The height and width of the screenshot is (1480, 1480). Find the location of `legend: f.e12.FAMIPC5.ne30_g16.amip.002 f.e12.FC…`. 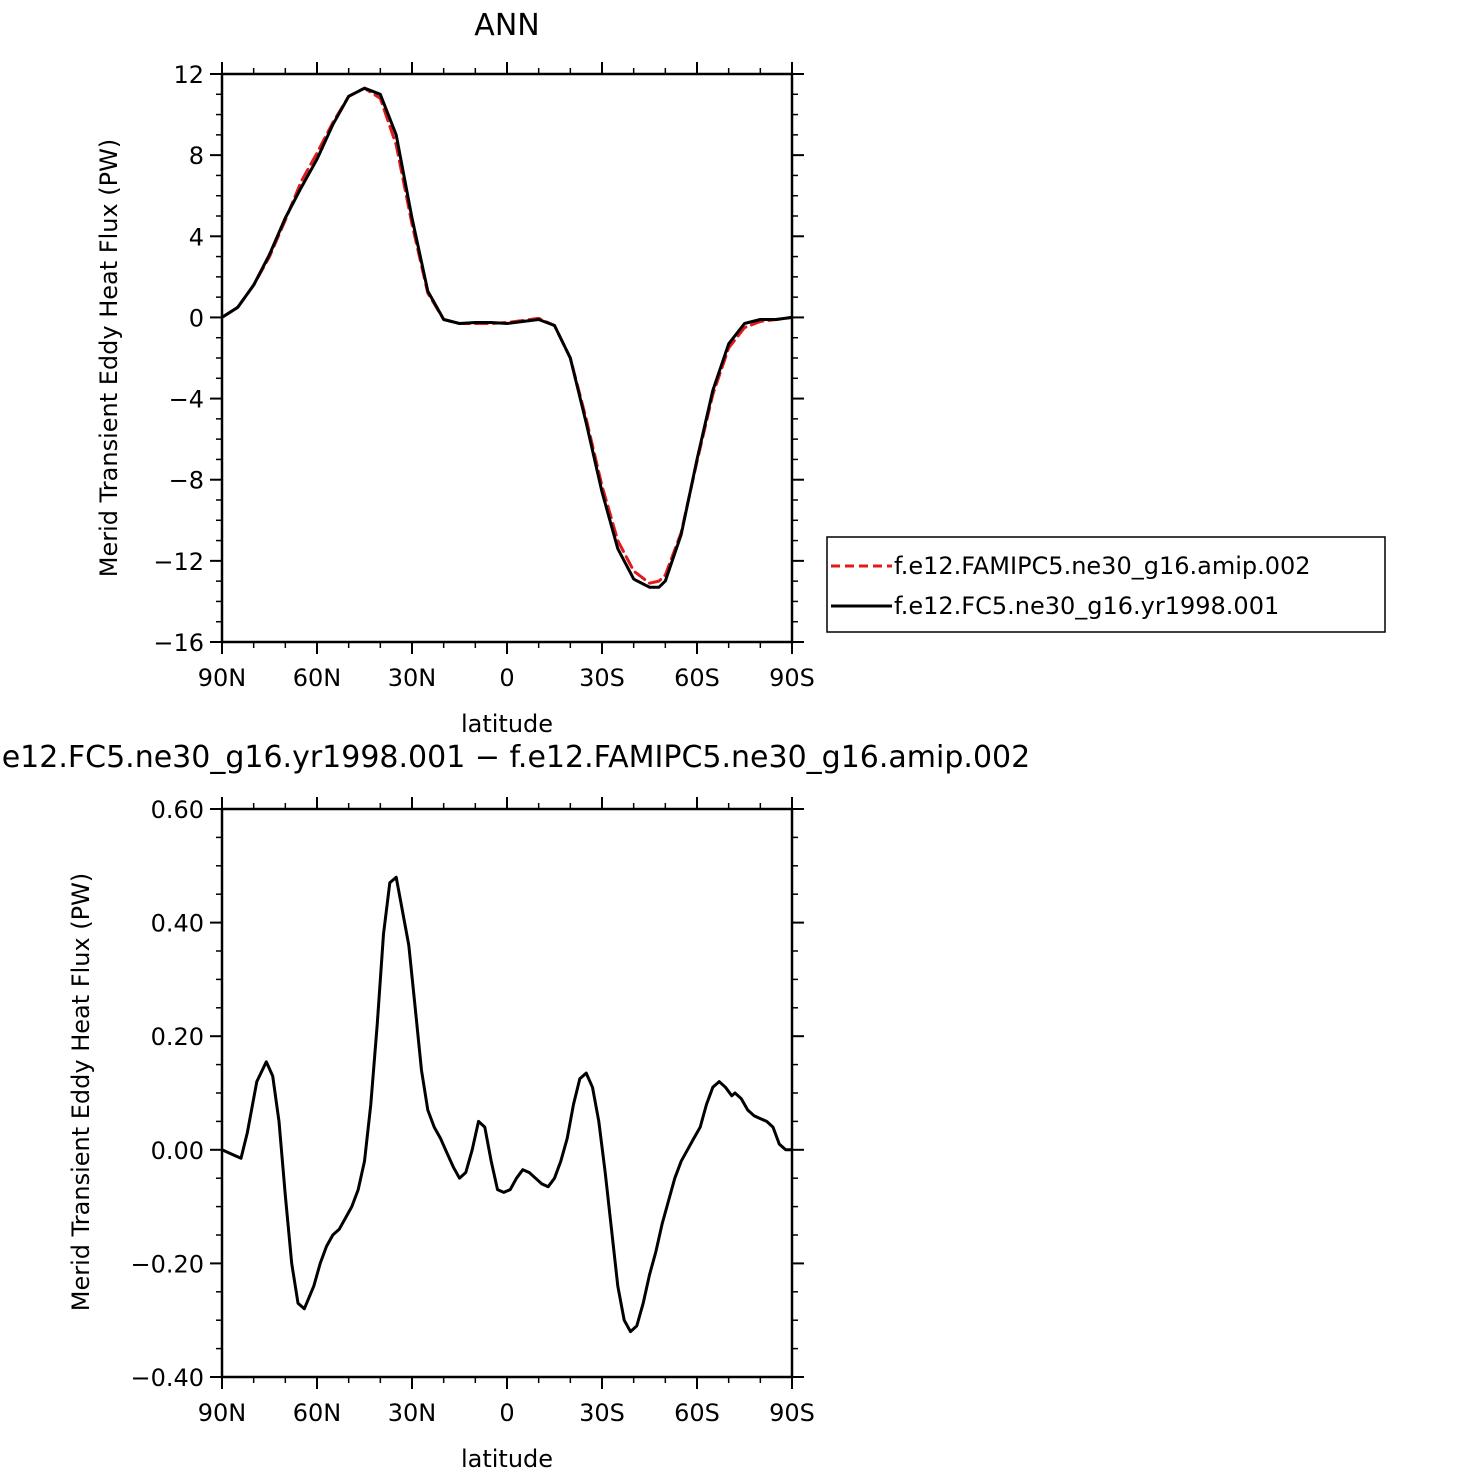

legend: f.e12.FAMIPC5.ne30_g16.amip.002 f.e12.FC… is located at coordinates (1106, 584).